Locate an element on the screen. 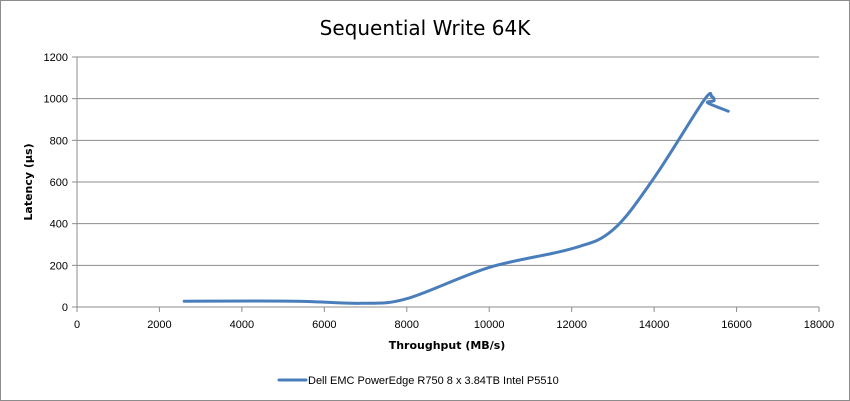 Image resolution: width=850 pixels, height=401 pixels. x-tick-label: 4000 is located at coordinates (242, 325).